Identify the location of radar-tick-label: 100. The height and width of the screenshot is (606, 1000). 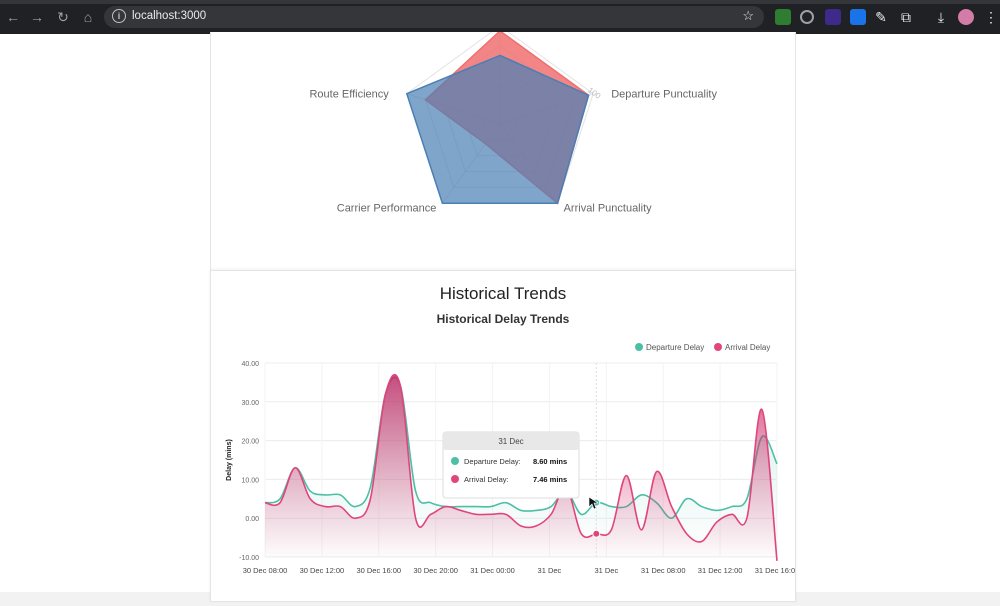
(594, 93).